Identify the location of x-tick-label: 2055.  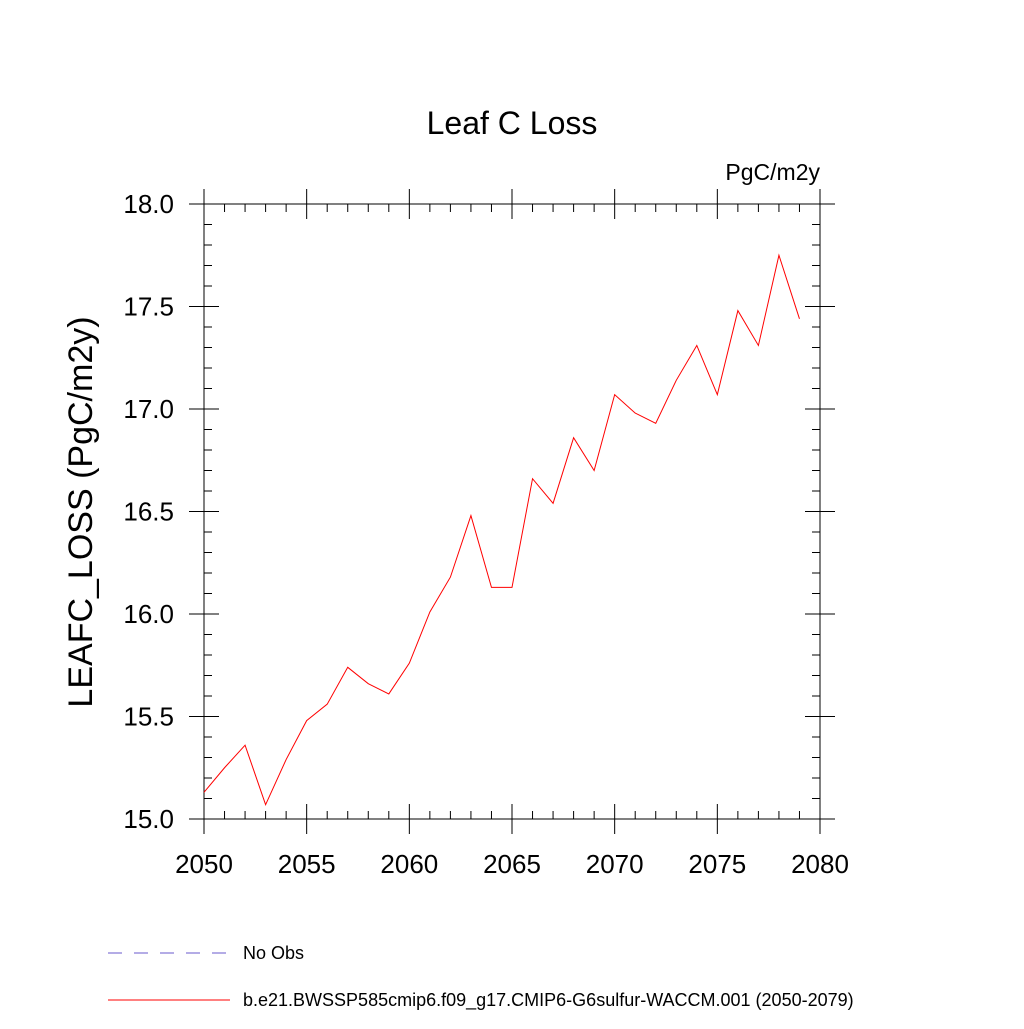
(307, 864).